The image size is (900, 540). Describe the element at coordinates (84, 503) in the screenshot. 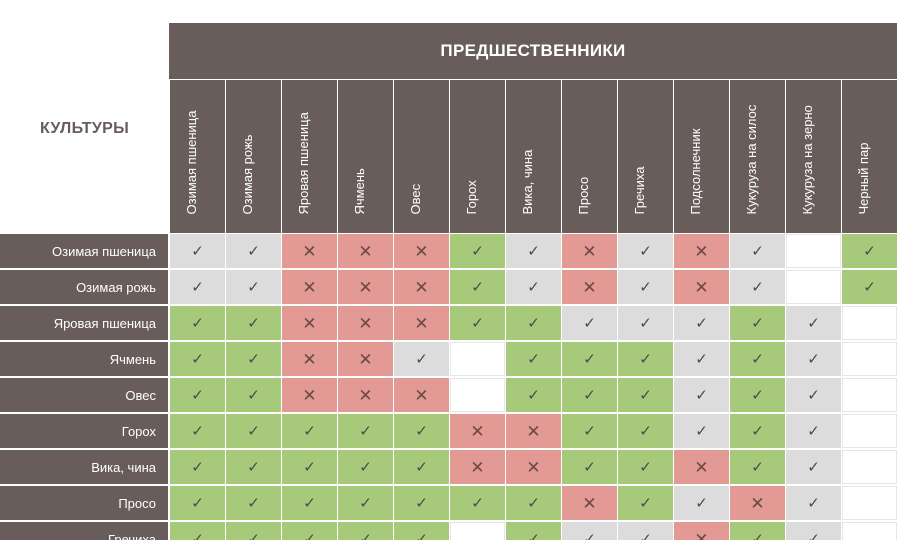

I see `row-header: Просо` at that location.